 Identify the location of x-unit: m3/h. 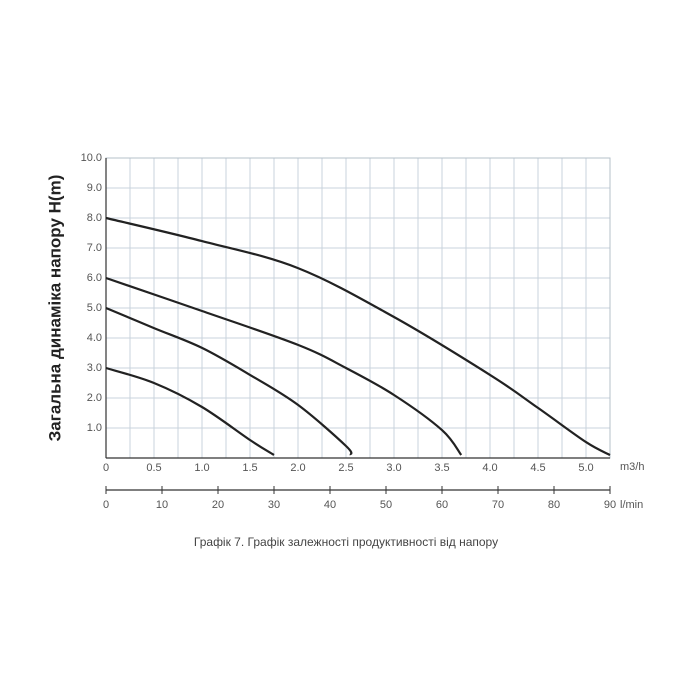
(632, 467).